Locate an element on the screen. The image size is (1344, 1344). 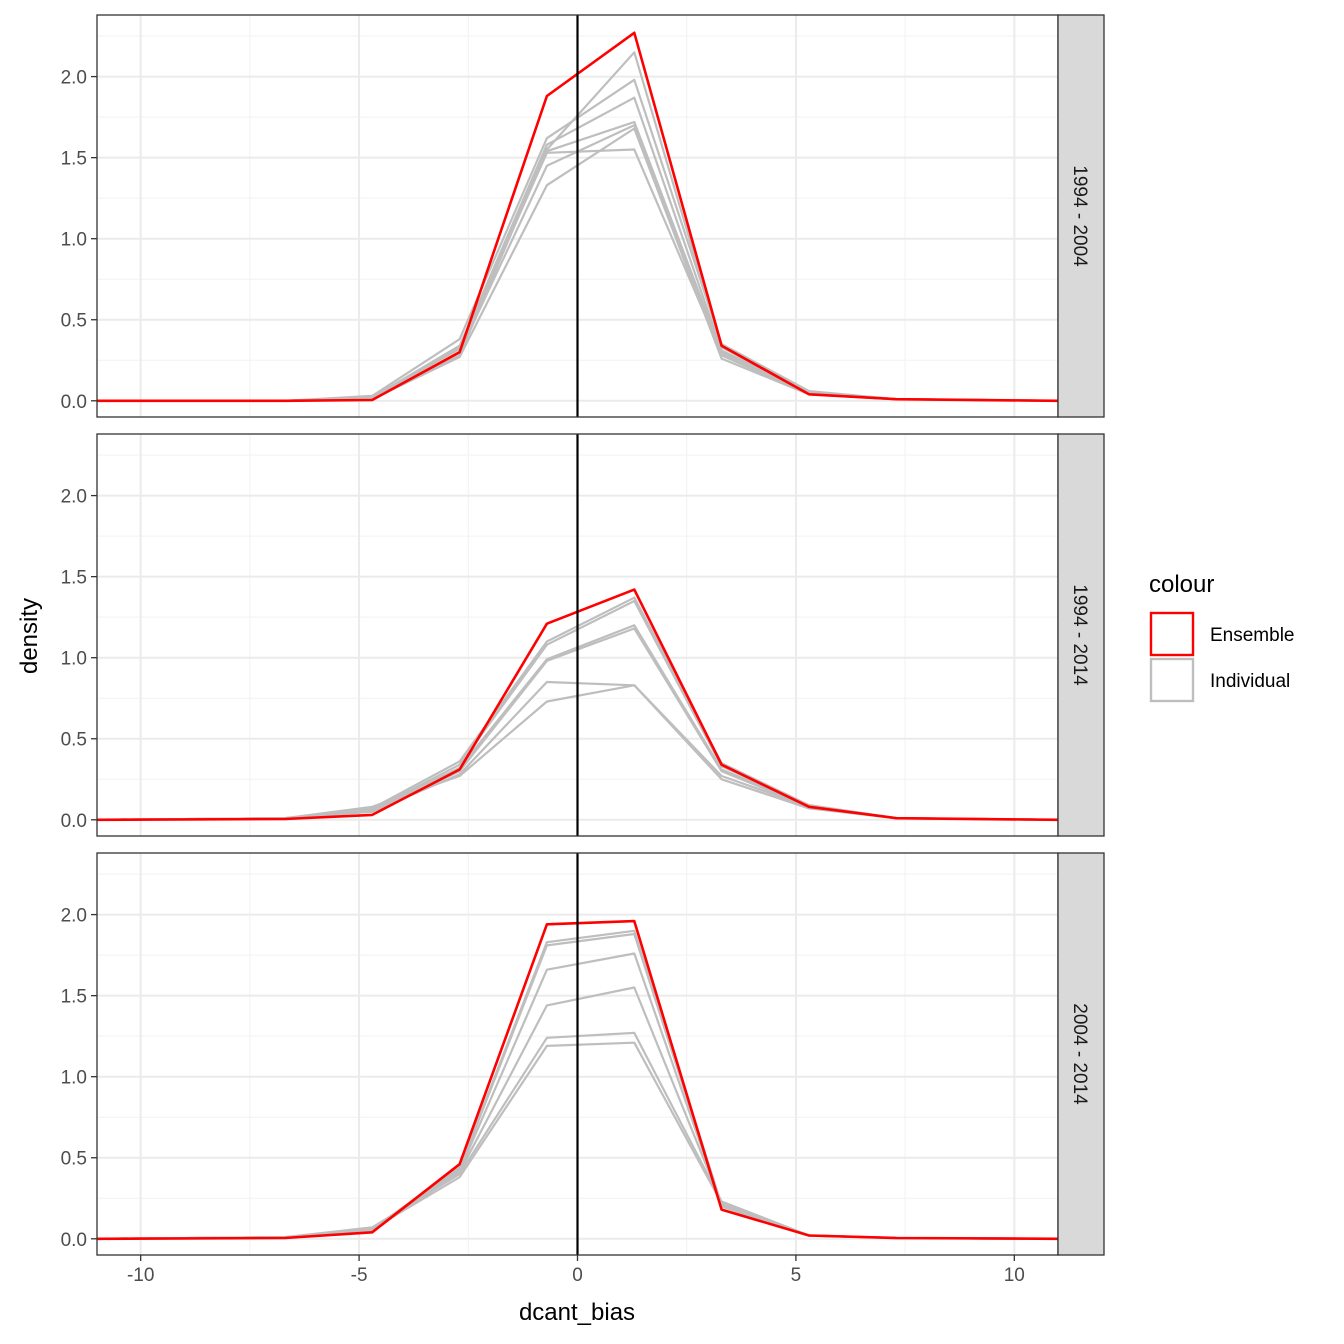
x-tick-label: 10 is located at coordinates (1014, 1275).